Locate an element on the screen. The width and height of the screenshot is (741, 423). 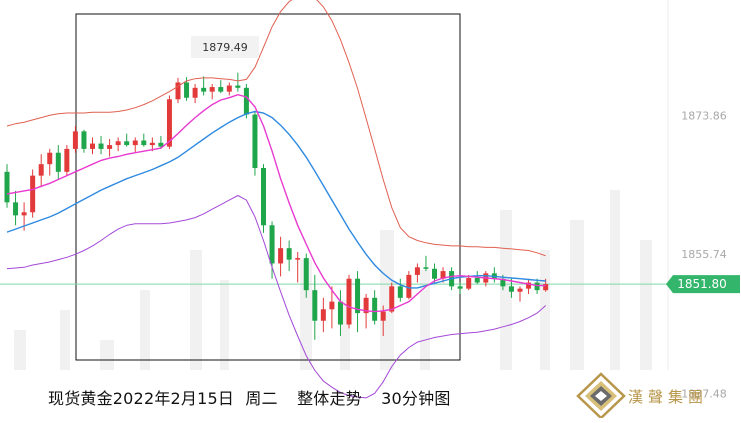
chart-caption: 现货黄金2022年2月15日 周二 整体走势 30分钟图 is located at coordinates (252, 397).